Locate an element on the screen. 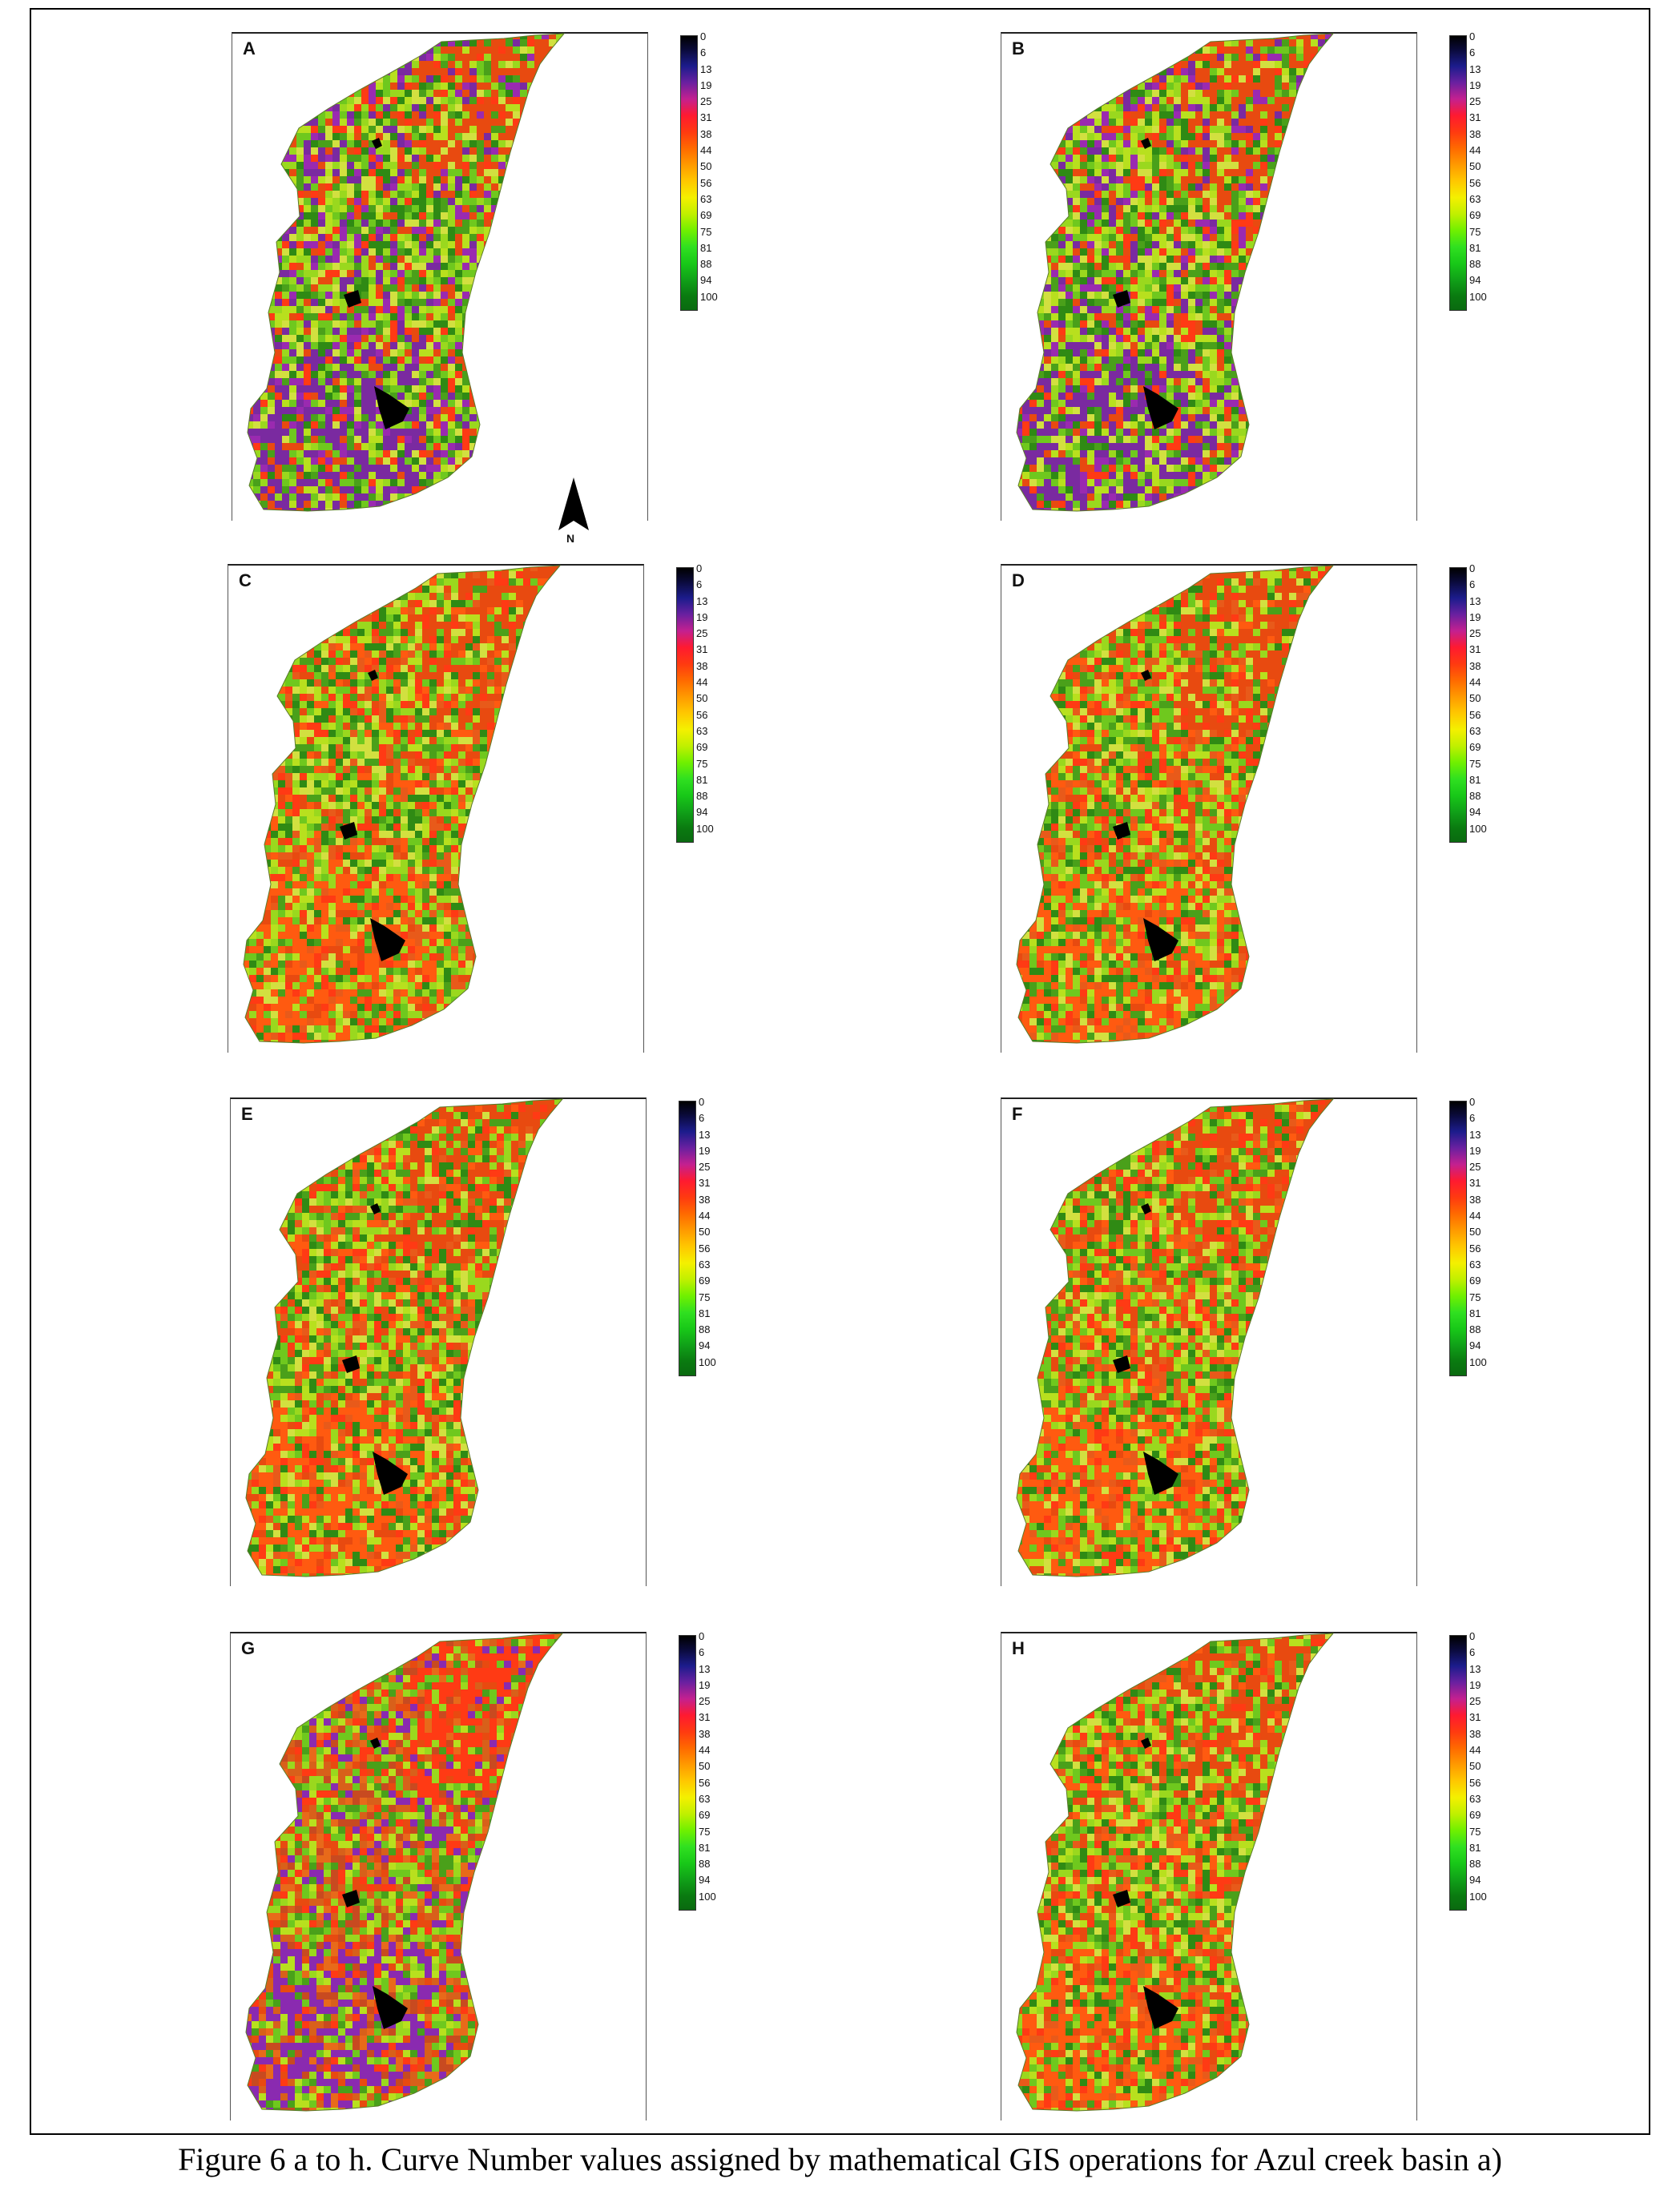 The width and height of the screenshot is (1680, 2199). panel-letter: H is located at coordinates (1019, 1648).